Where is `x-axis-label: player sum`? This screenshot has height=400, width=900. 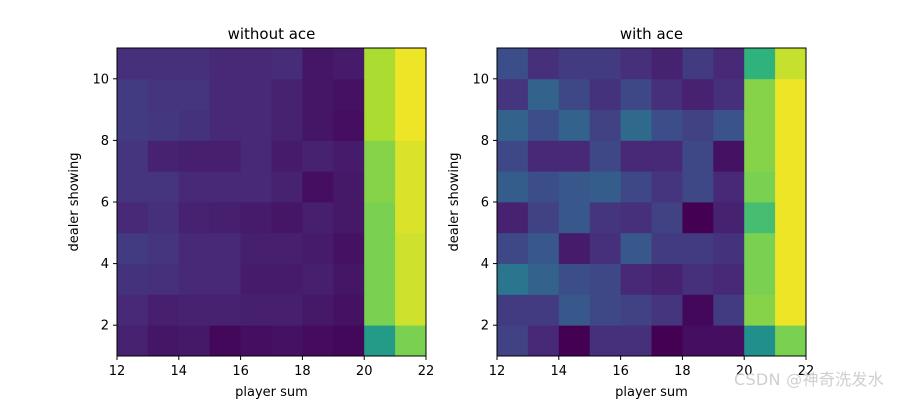 x-axis-label: player sum is located at coordinates (651, 392).